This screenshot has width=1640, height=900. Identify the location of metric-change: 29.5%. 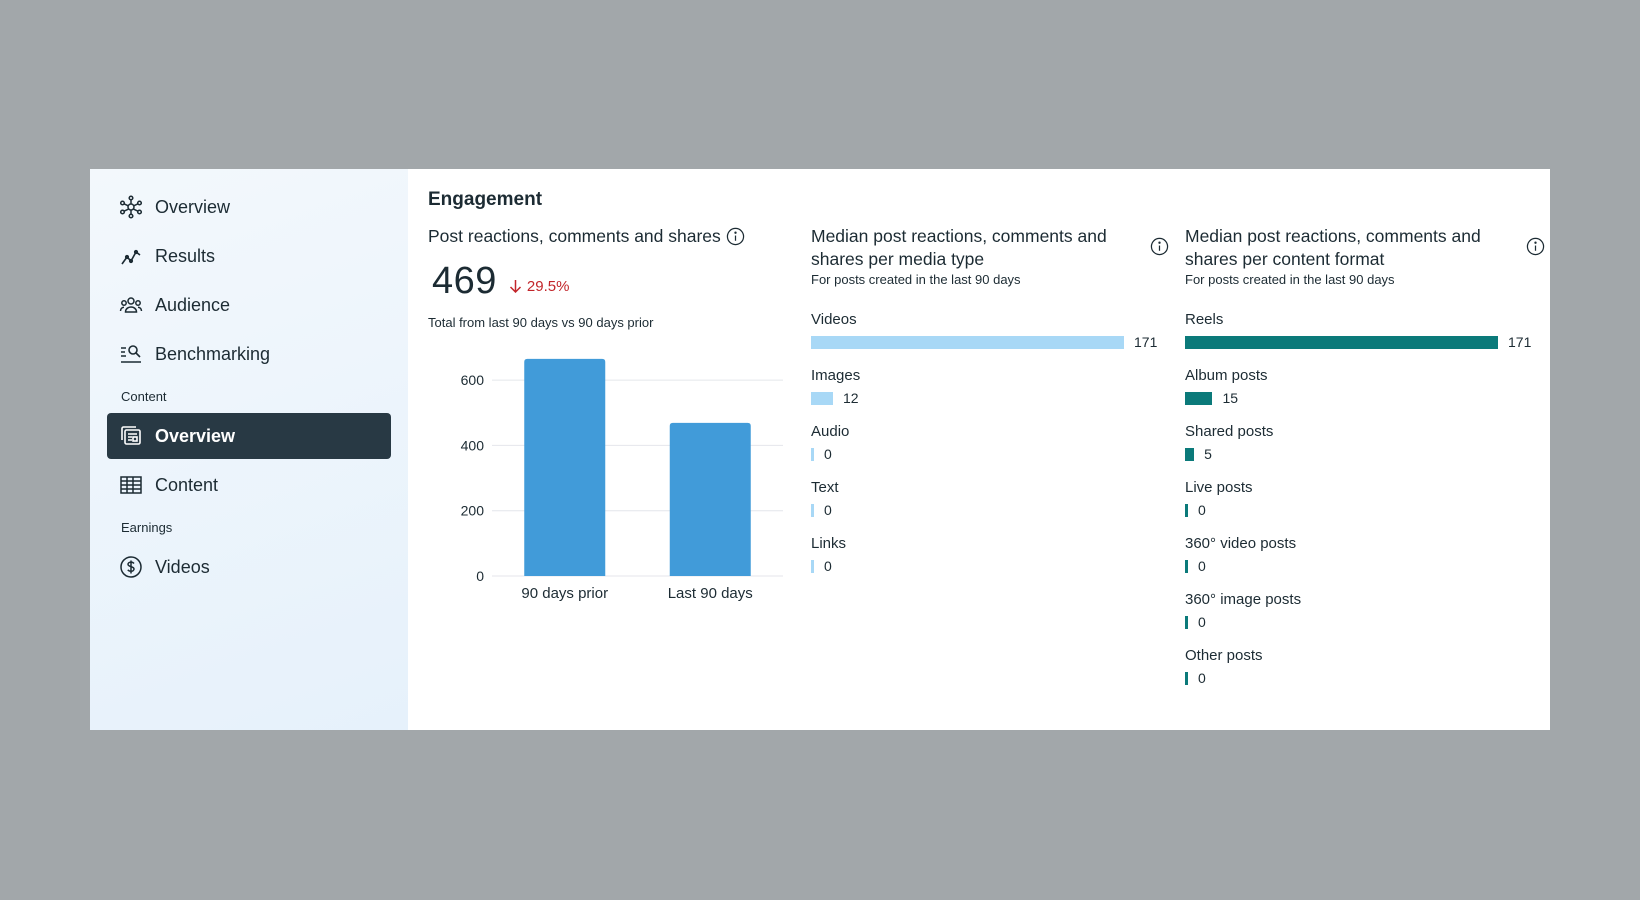
(539, 286).